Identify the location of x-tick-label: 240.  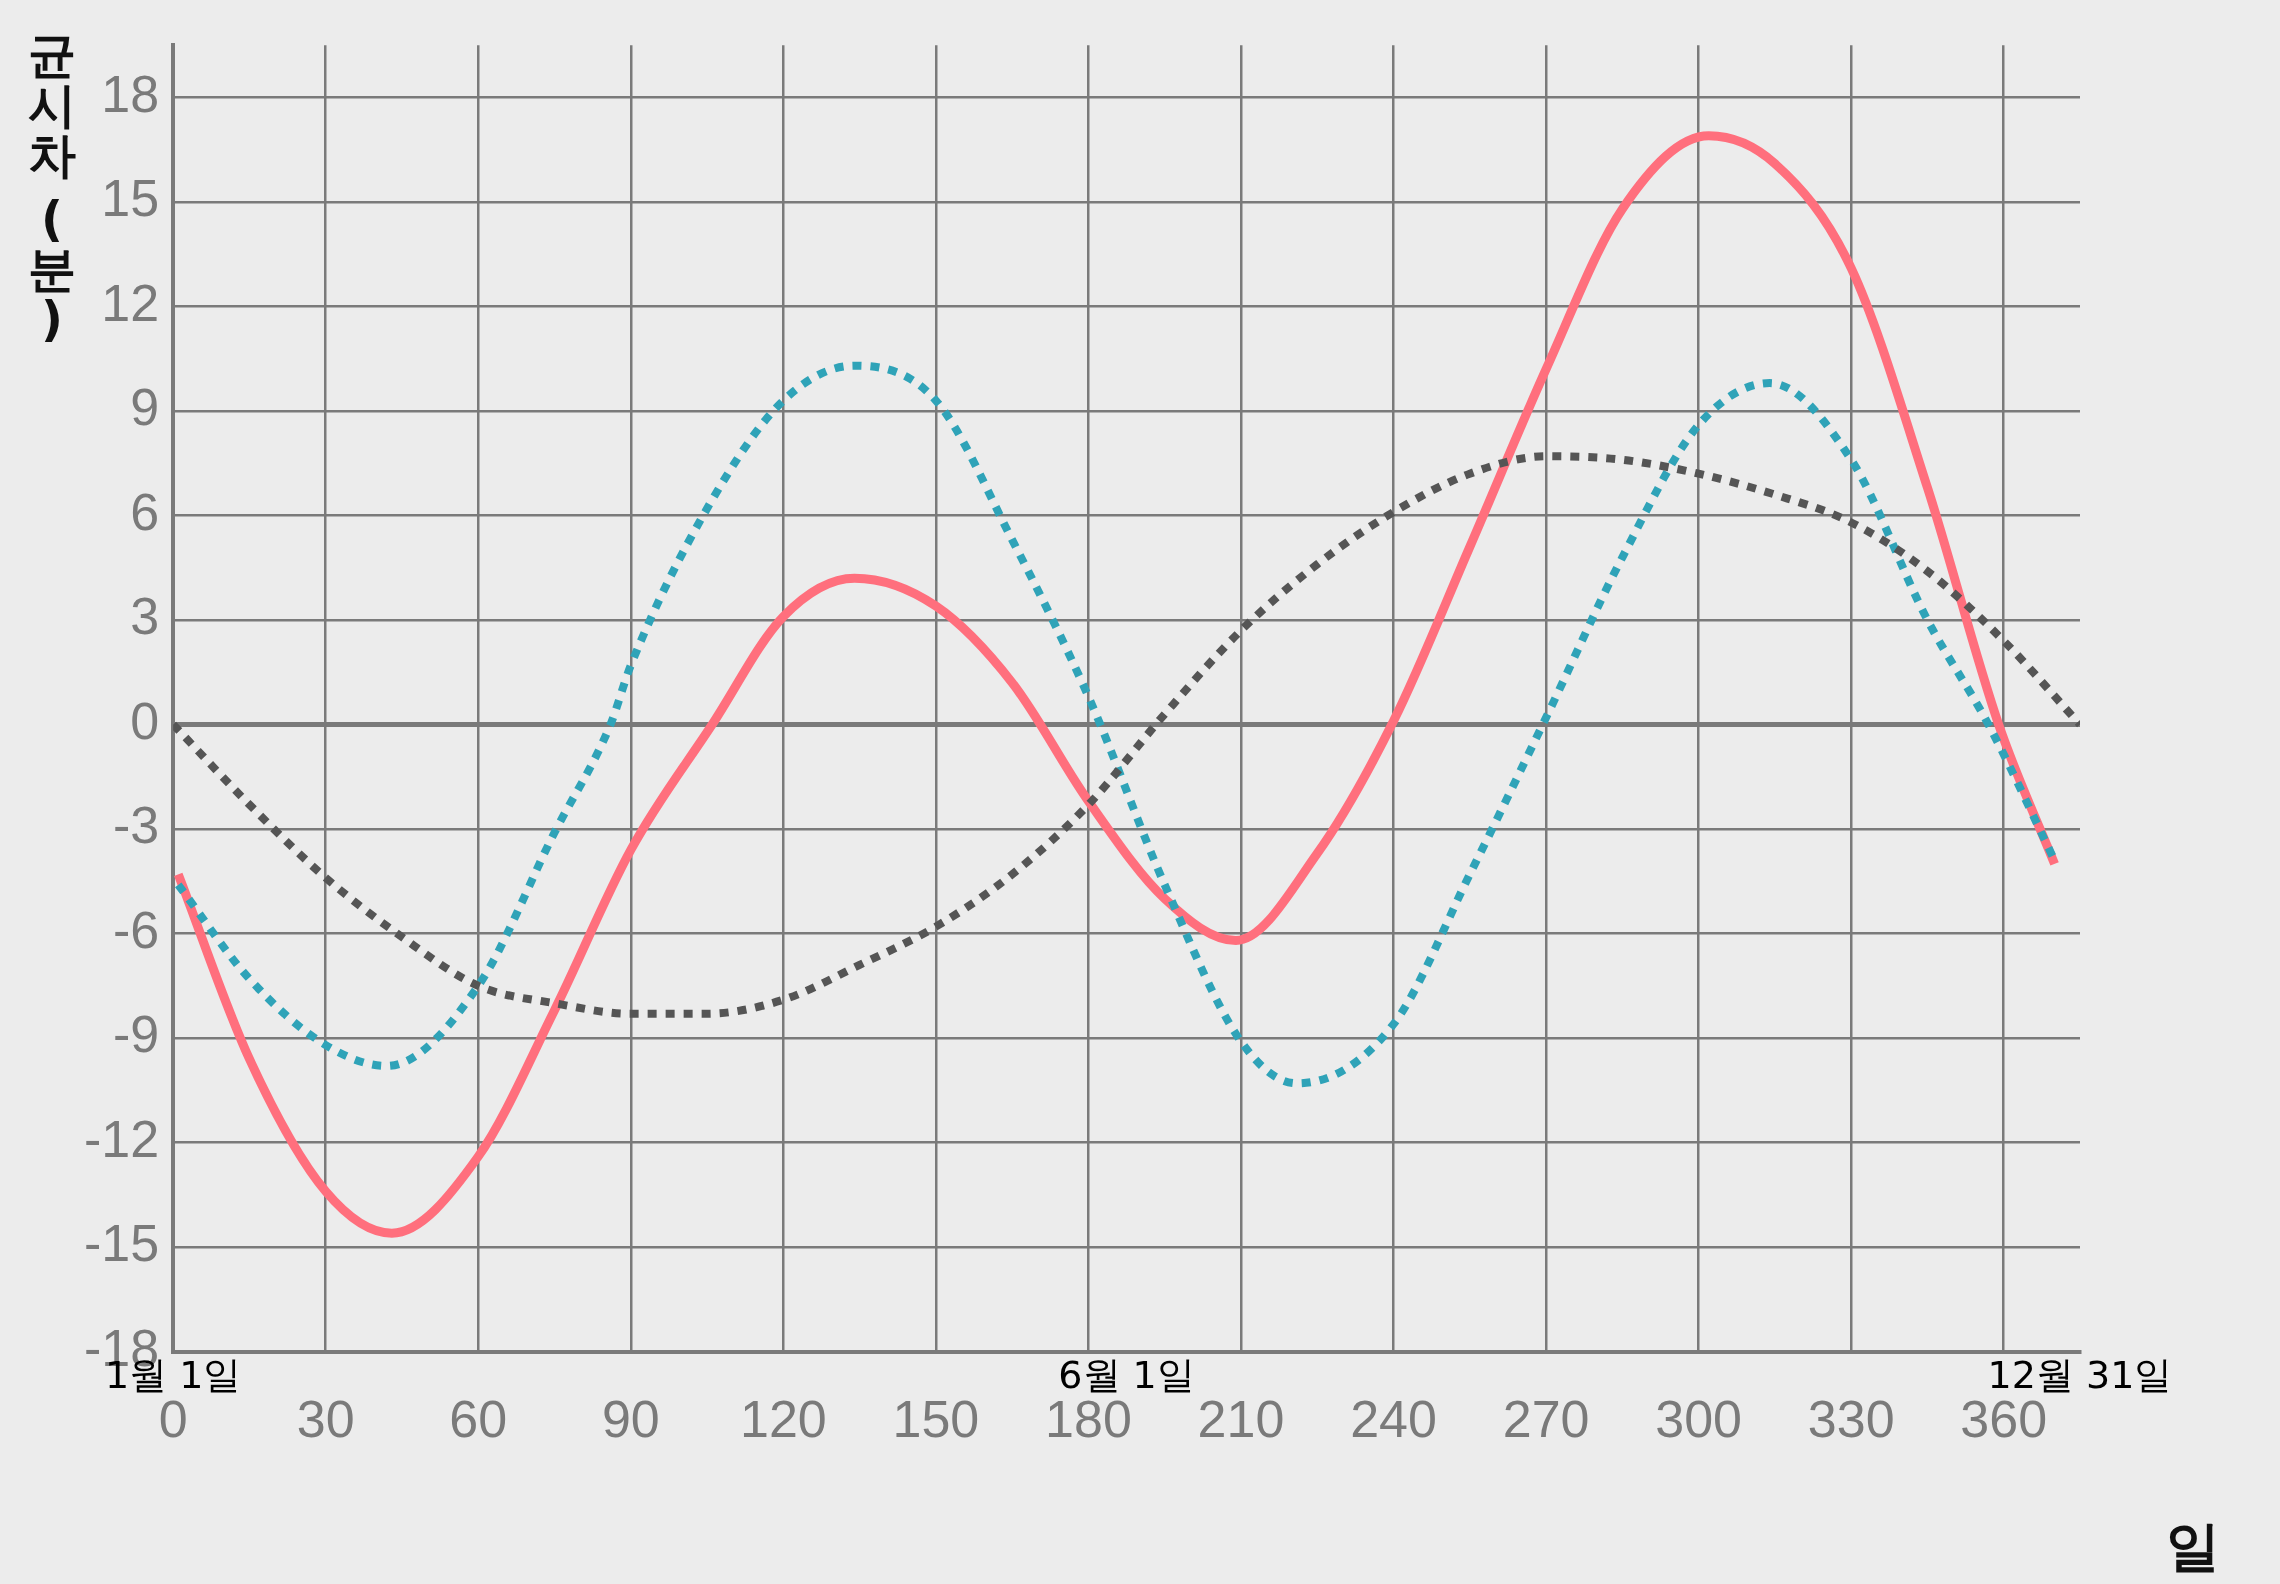
(1393, 1419).